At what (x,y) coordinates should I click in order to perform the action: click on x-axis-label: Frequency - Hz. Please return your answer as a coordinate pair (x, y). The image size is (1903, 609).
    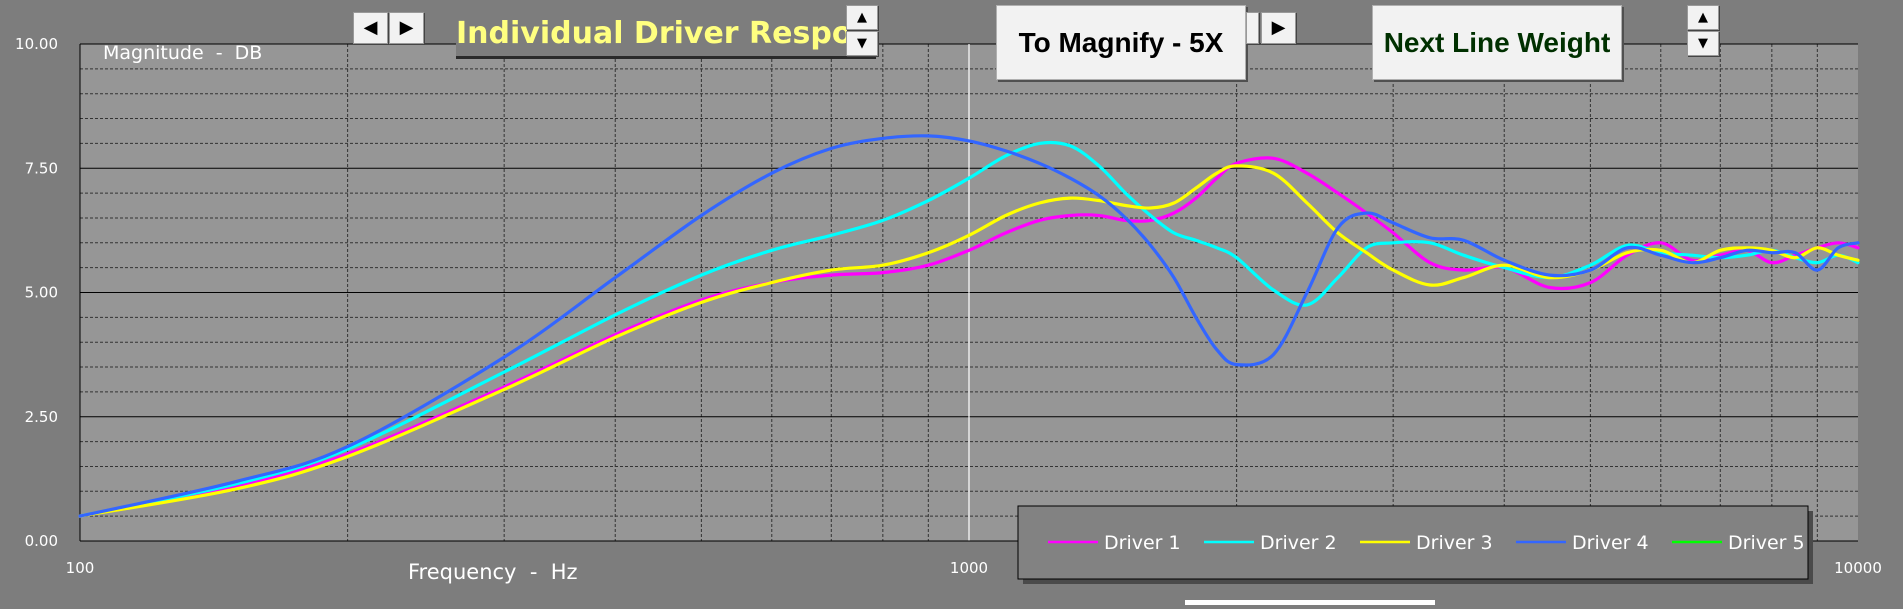
    Looking at the image, I should click on (493, 572).